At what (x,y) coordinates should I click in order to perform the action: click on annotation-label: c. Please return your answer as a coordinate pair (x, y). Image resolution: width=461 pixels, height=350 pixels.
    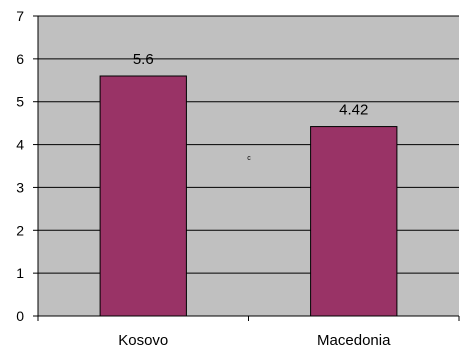
    Looking at the image, I should click on (249, 158).